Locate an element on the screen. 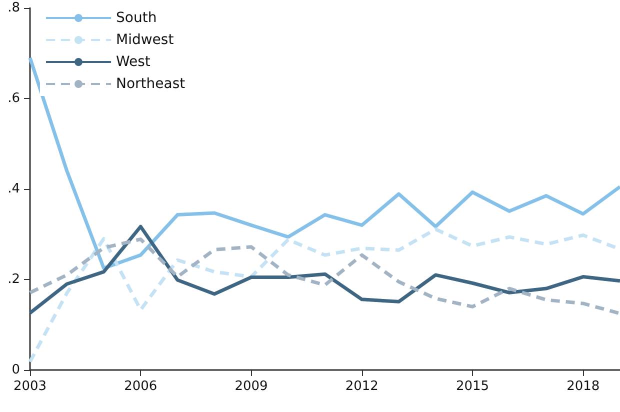 The image size is (620, 412). legend-label: West is located at coordinates (133, 62).